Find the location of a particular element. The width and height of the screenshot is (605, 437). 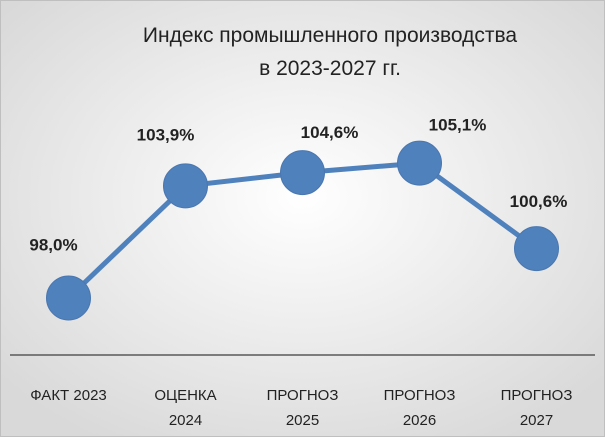

data-label: 104,6% is located at coordinates (330, 132).